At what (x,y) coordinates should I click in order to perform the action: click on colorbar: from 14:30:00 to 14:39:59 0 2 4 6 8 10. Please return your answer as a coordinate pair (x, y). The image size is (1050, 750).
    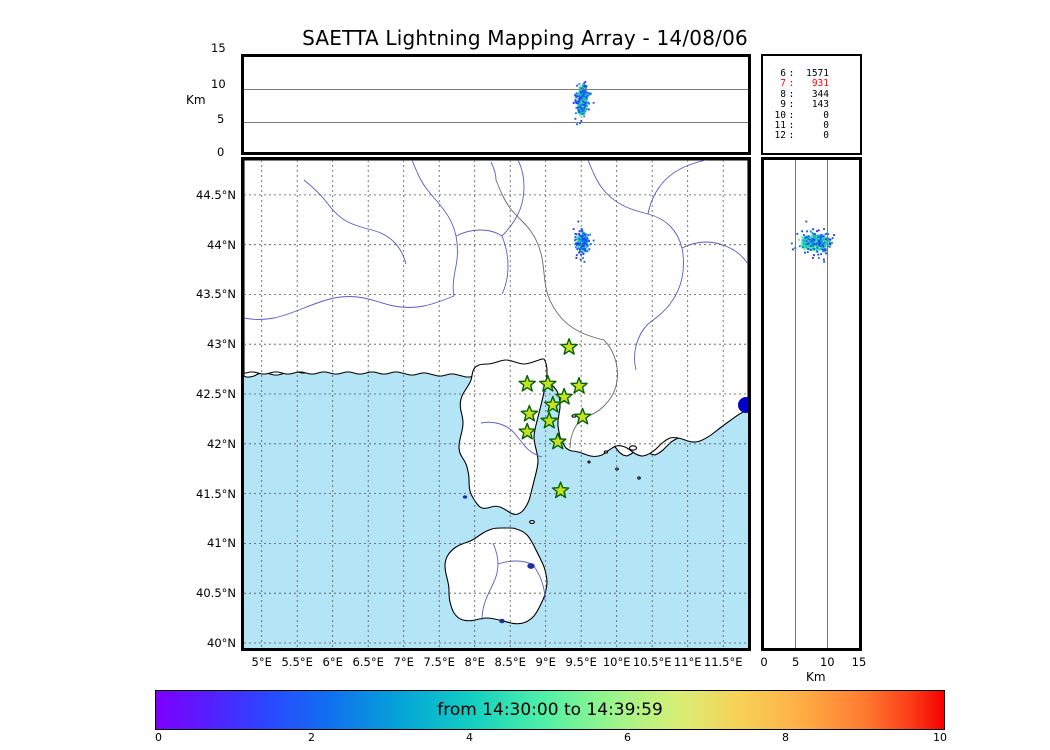
    Looking at the image, I should click on (551, 717).